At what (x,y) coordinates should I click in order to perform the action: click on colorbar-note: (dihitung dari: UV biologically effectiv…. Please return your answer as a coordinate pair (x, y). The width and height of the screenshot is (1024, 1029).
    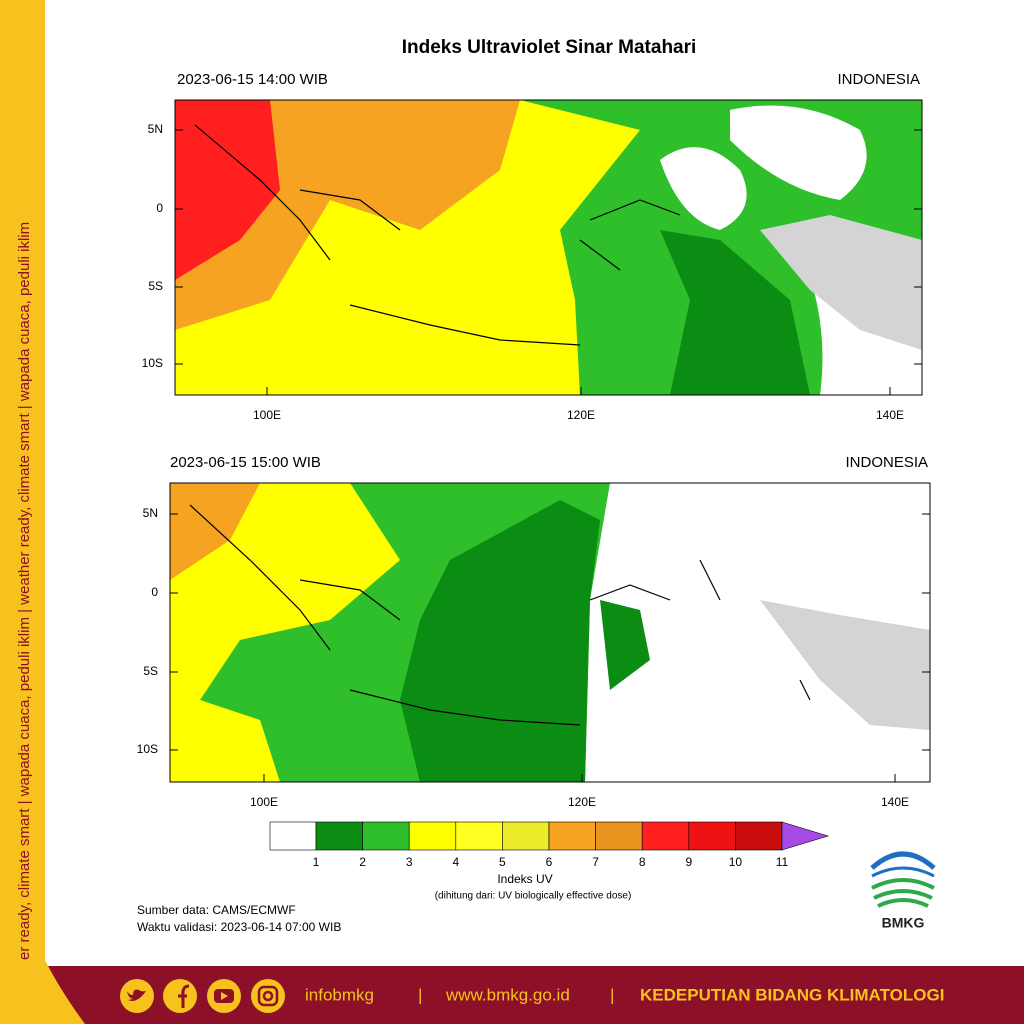
    Looking at the image, I should click on (533, 896).